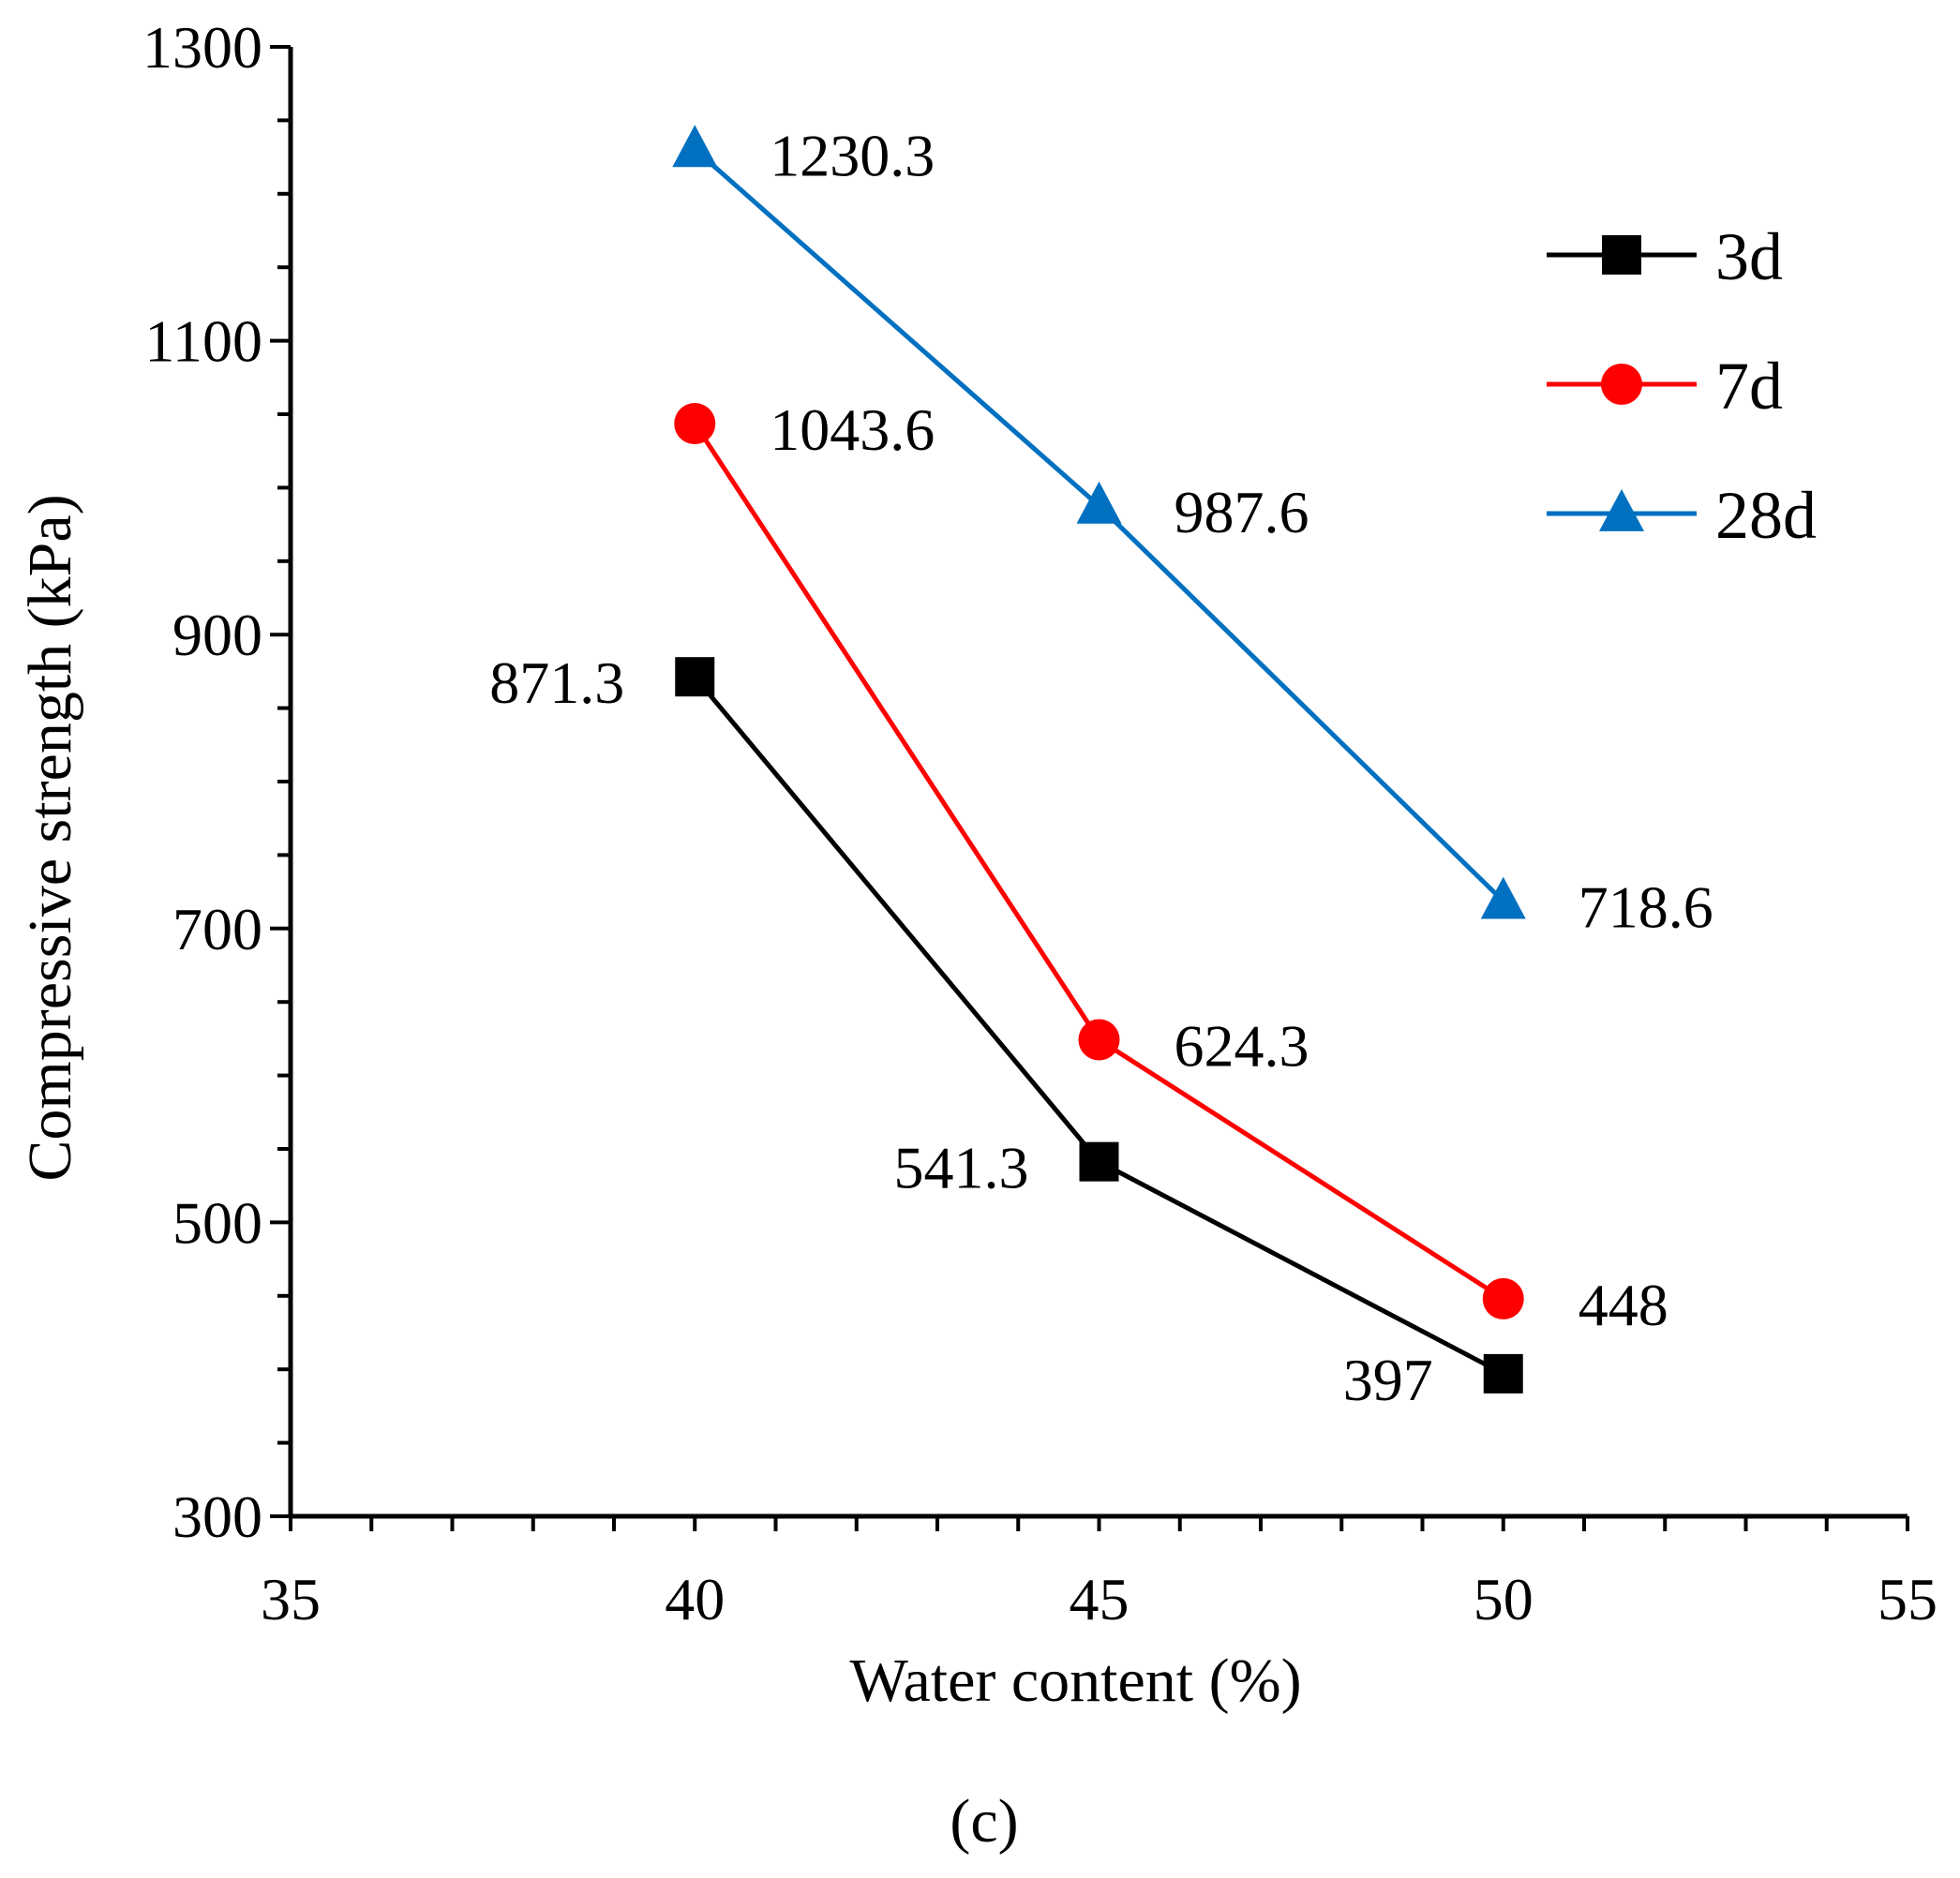 This screenshot has width=1960, height=1878. What do you see at coordinates (1908, 1599) in the screenshot?
I see `x-tick-label: 55` at bounding box center [1908, 1599].